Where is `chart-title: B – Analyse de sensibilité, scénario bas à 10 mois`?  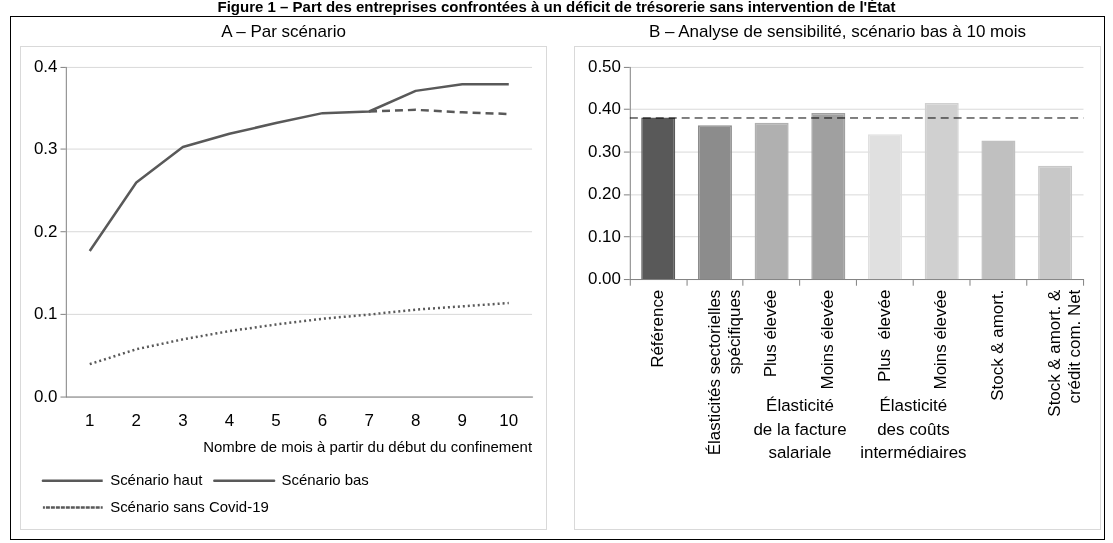 chart-title: B – Analyse de sensibilité, scénario bas à 10 mois is located at coordinates (837, 32).